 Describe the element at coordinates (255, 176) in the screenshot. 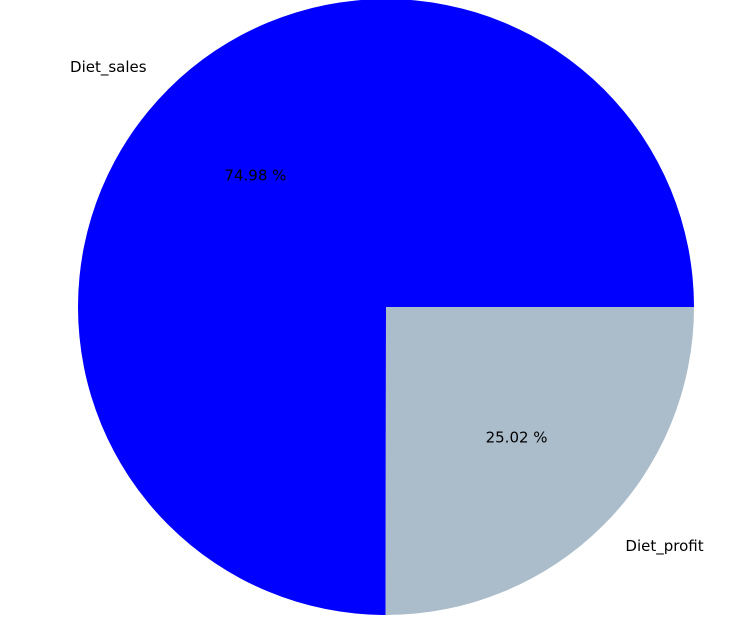

I see `slice-percent-label: 74.98 %` at that location.